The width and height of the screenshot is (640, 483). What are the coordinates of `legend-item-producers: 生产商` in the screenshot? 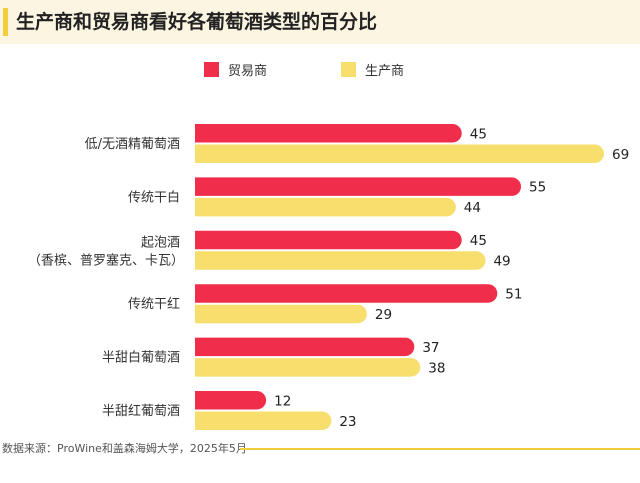 It's located at (372, 69).